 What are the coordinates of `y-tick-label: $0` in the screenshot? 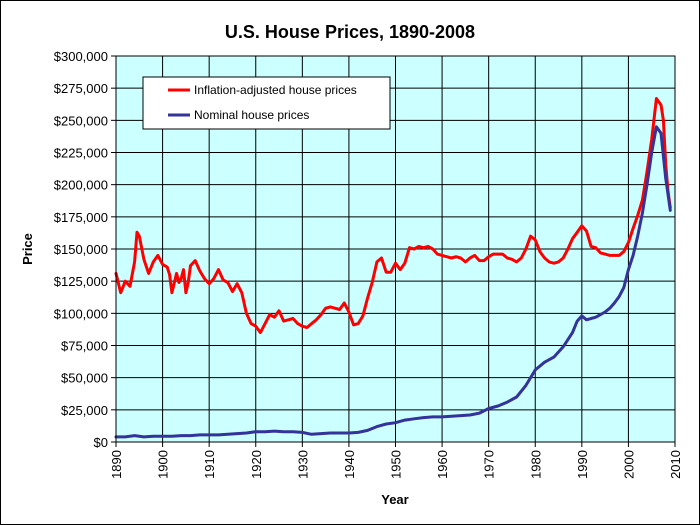 It's located at (101, 442).